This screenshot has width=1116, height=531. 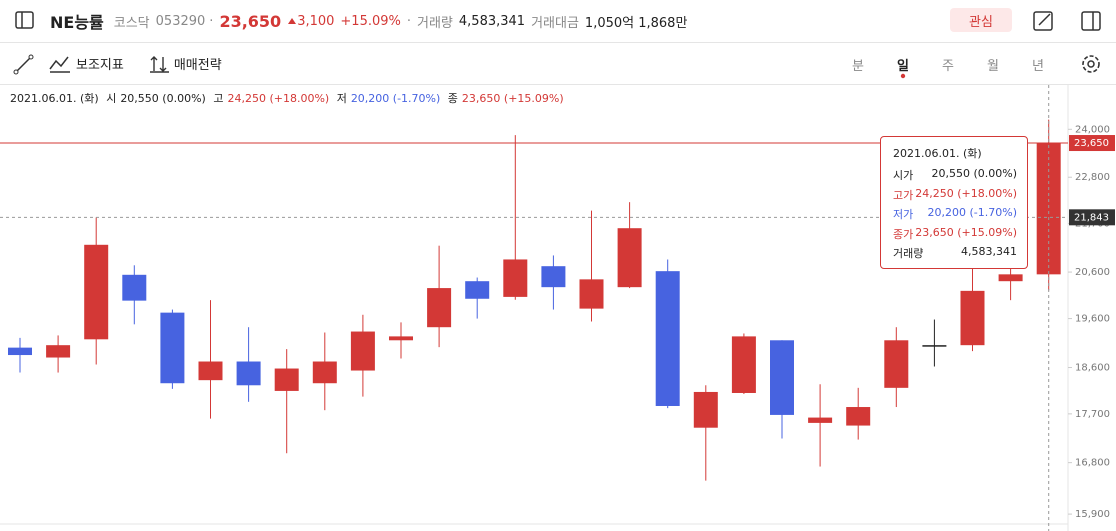 What do you see at coordinates (180, 21) in the screenshot?
I see `code: 053290` at bounding box center [180, 21].